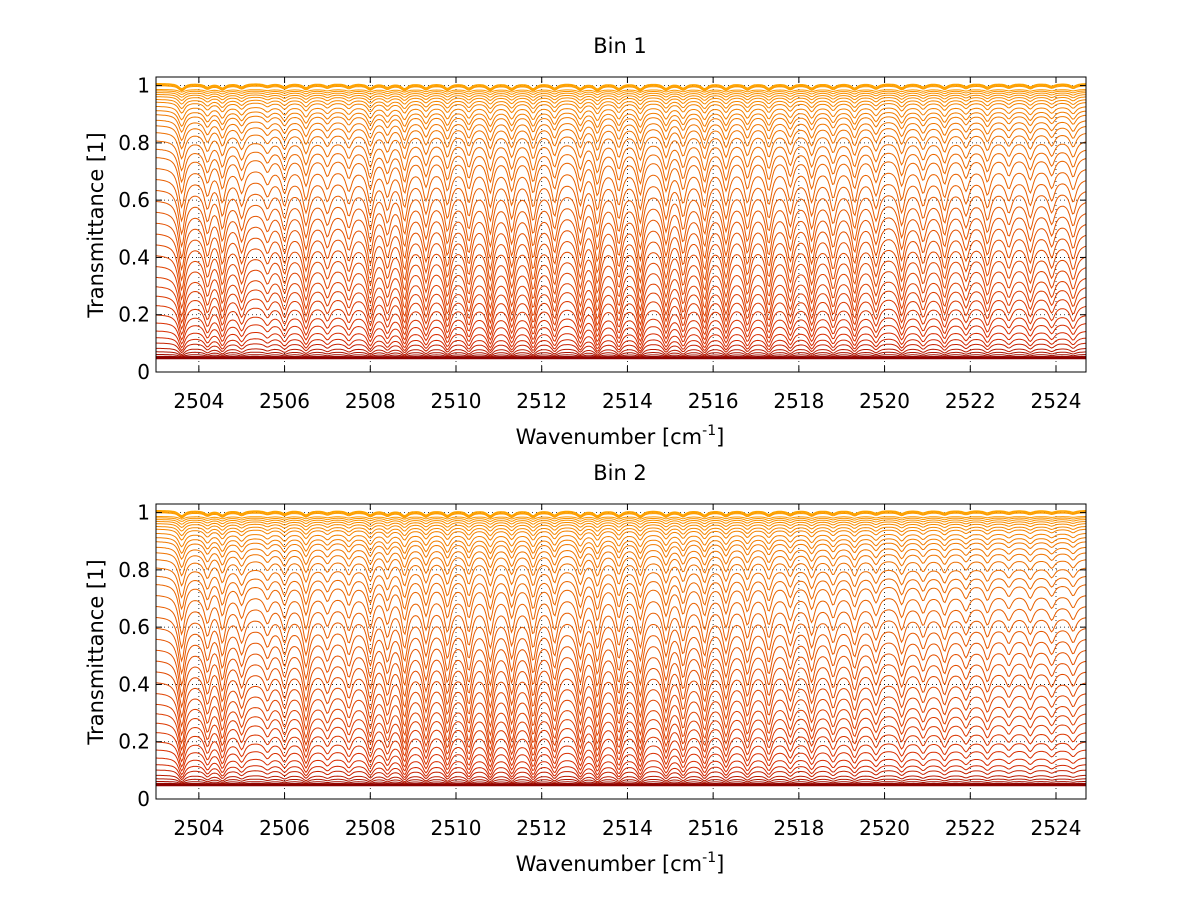  I want to click on y-tick-label: 0.4, so click(134, 257).